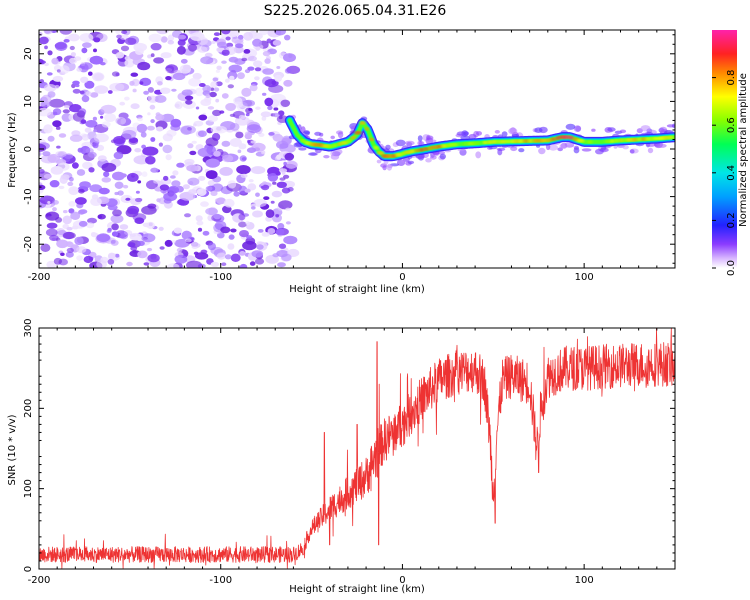  What do you see at coordinates (731, 173) in the screenshot?
I see `colorbar-tick-label: 0.4` at bounding box center [731, 173].